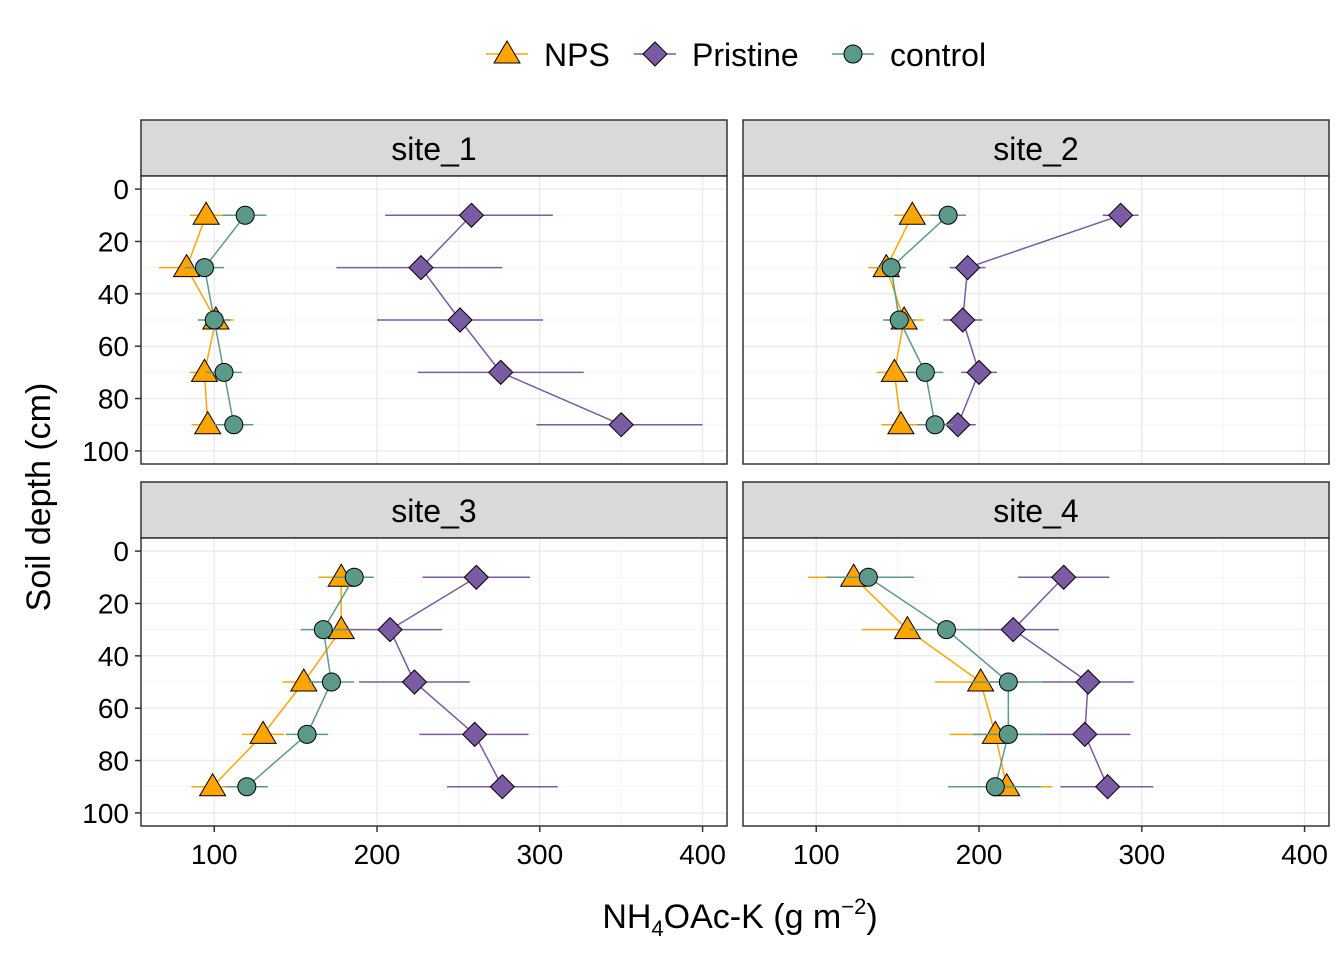 This screenshot has height=960, width=1344. Describe the element at coordinates (113, 656) in the screenshot. I see `y-tick-label: 40` at that location.